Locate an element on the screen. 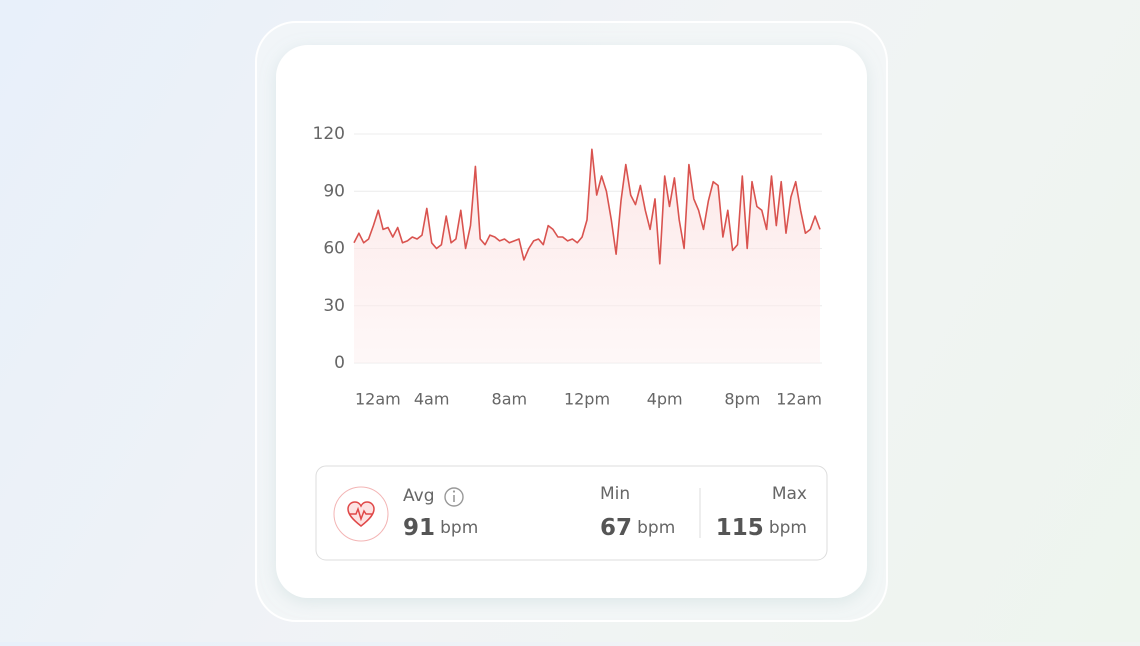 The width and height of the screenshot is (1140, 646). y-tick-label: 0 is located at coordinates (339, 363).